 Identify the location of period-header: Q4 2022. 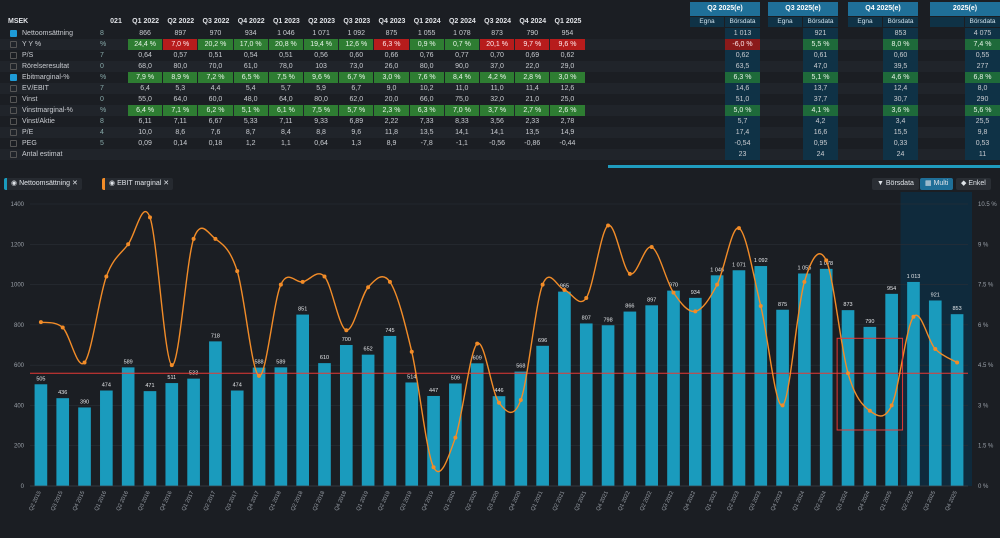
(251, 21).